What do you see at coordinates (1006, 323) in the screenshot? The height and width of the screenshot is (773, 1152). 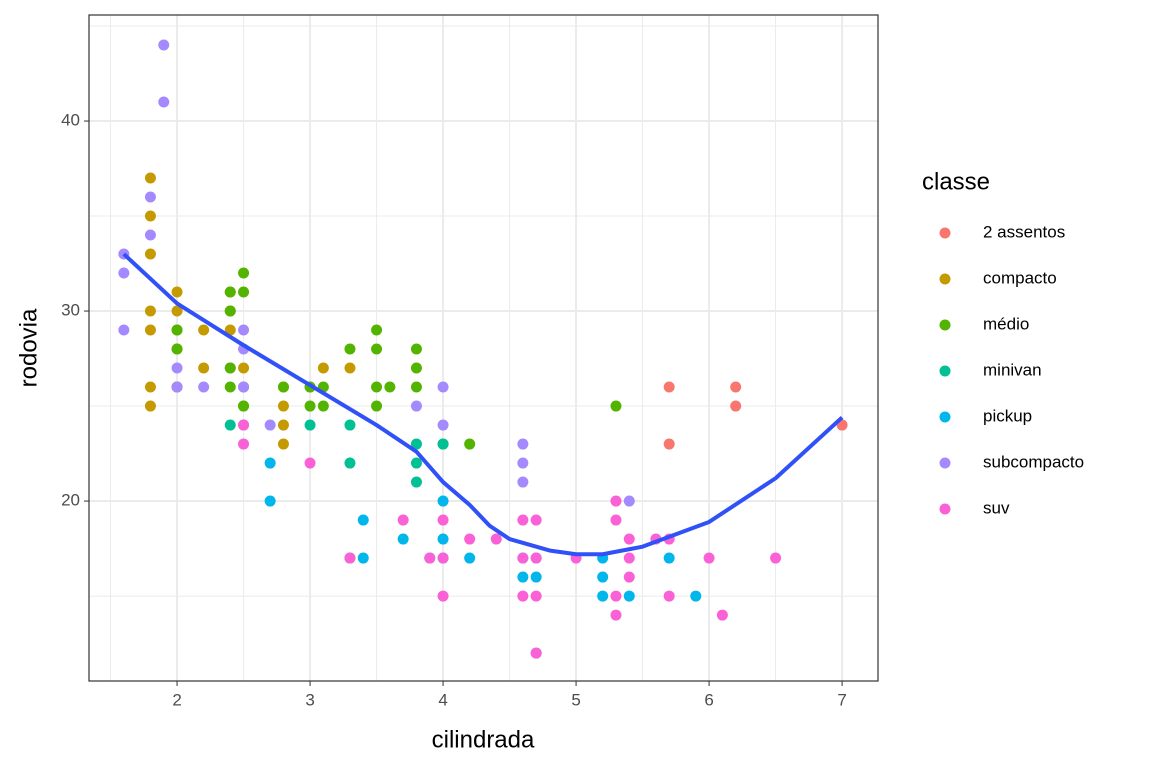 I see `legend-label: médio` at bounding box center [1006, 323].